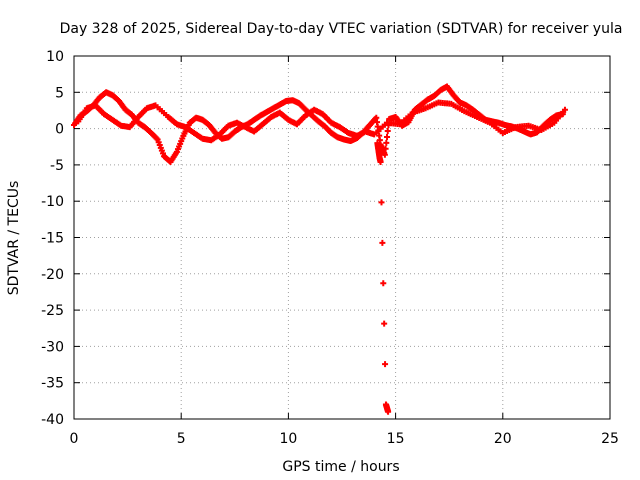  What do you see at coordinates (74, 439) in the screenshot?
I see `x-tick-label: 0` at bounding box center [74, 439].